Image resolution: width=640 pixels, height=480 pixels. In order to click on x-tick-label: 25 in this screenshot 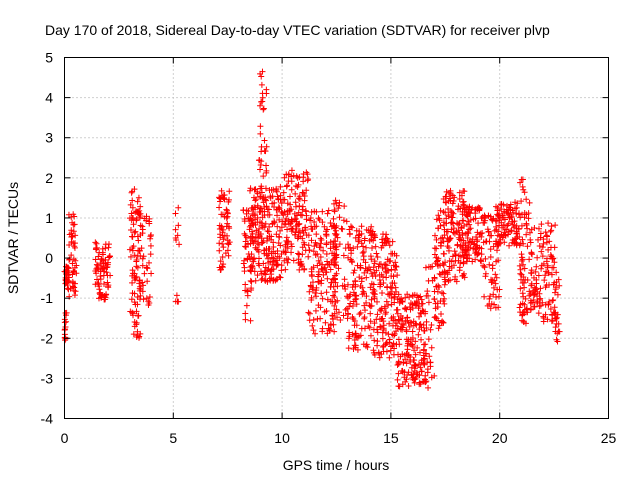, I will do `click(609, 438)`.